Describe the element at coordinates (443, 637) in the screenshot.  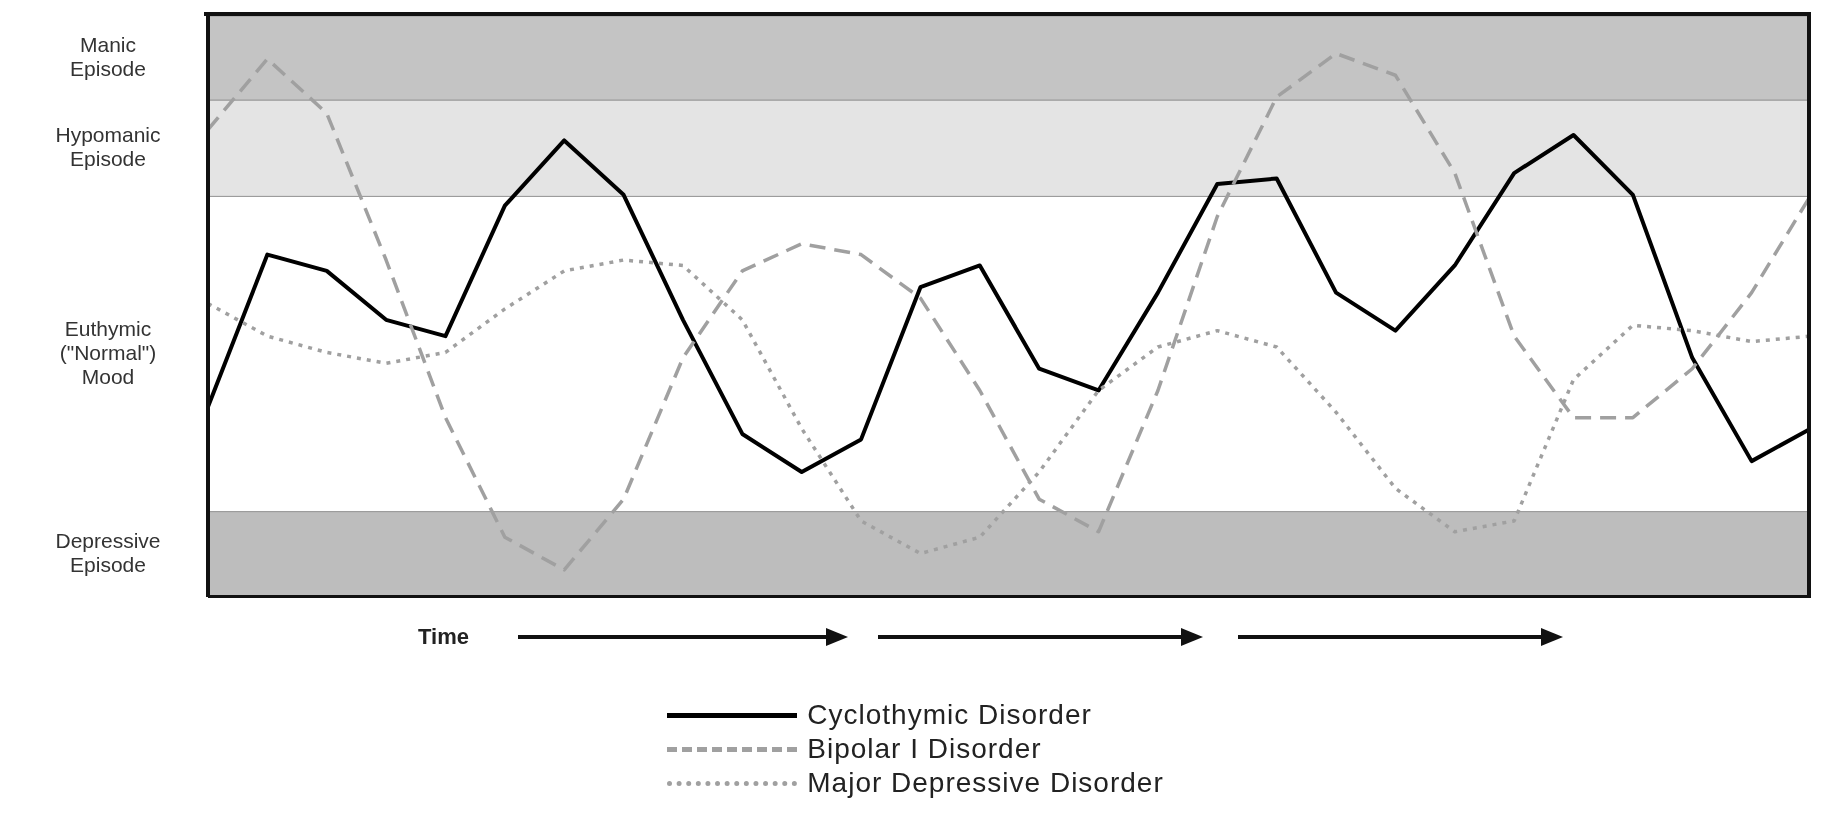
I see `x-axis-title: Time` at that location.